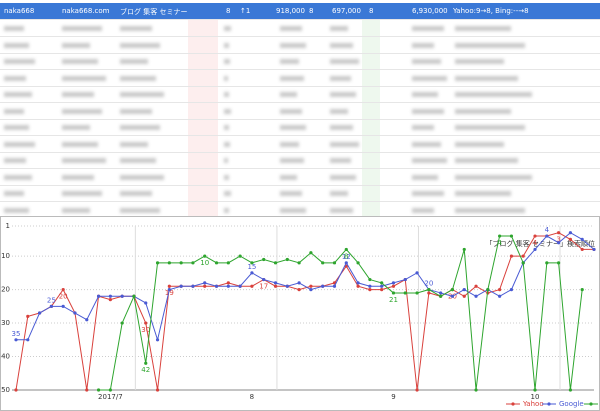 The image size is (600, 411). What do you see at coordinates (86, 11) in the screenshot?
I see `cell: naka668.com` at bounding box center [86, 11].